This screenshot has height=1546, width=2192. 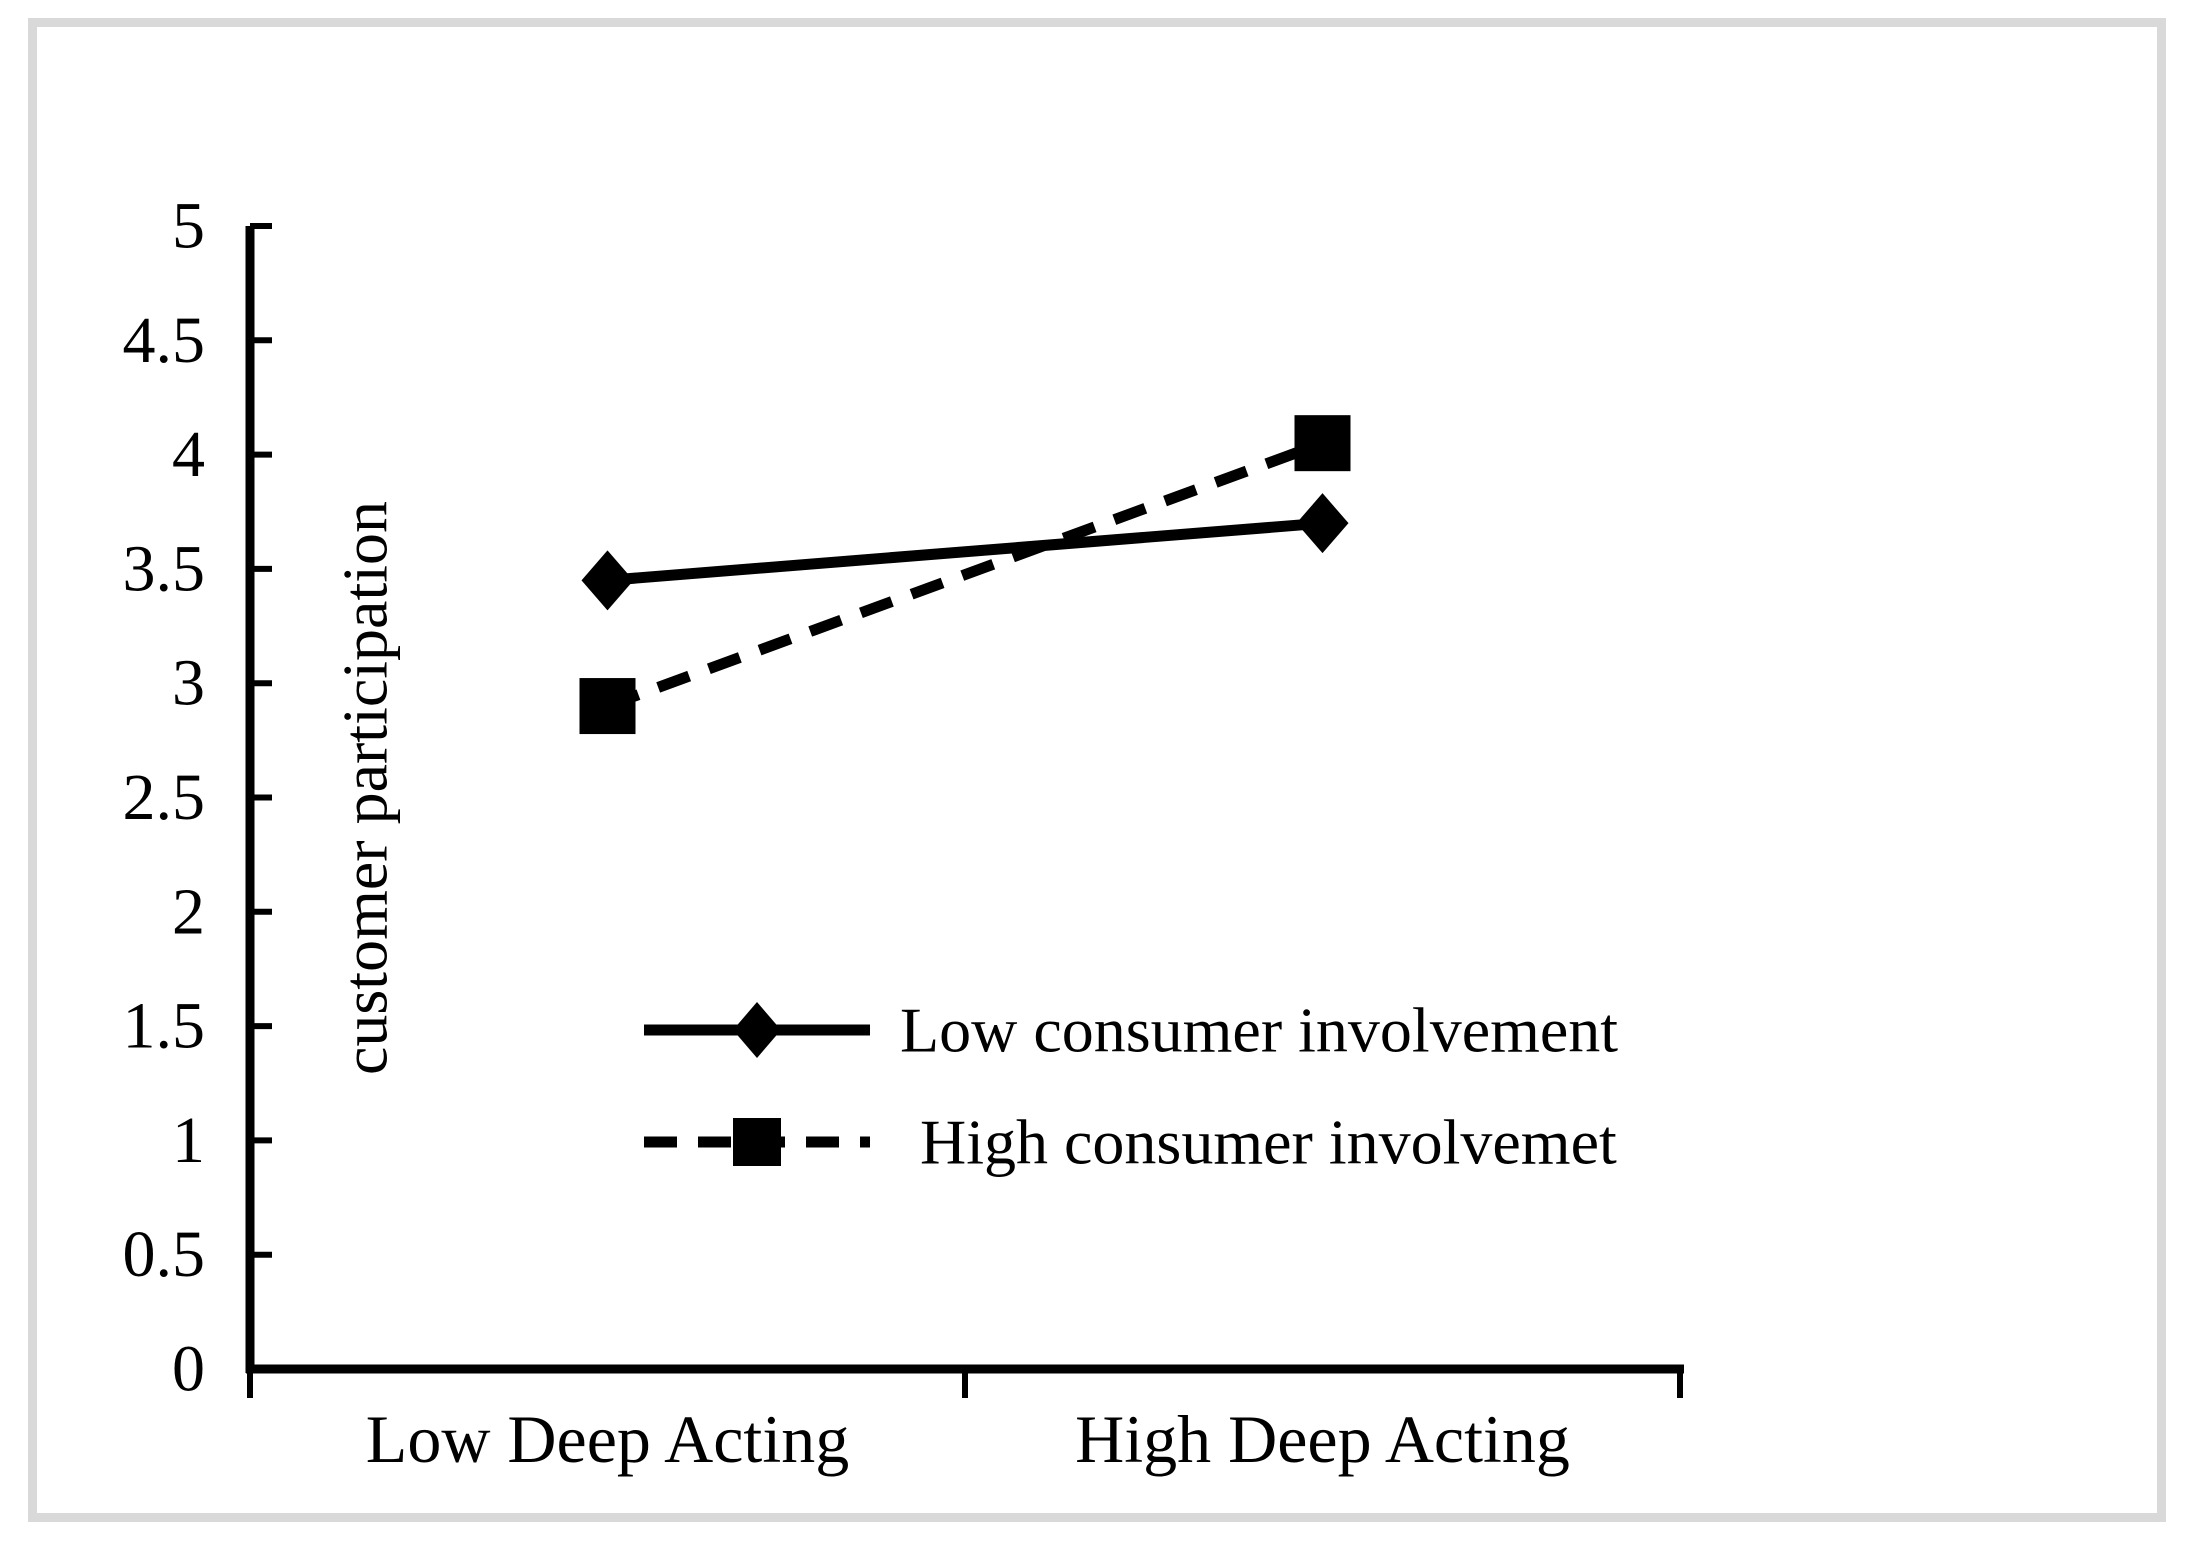 I want to click on y-tick-label: 1.5, so click(x=164, y=1026).